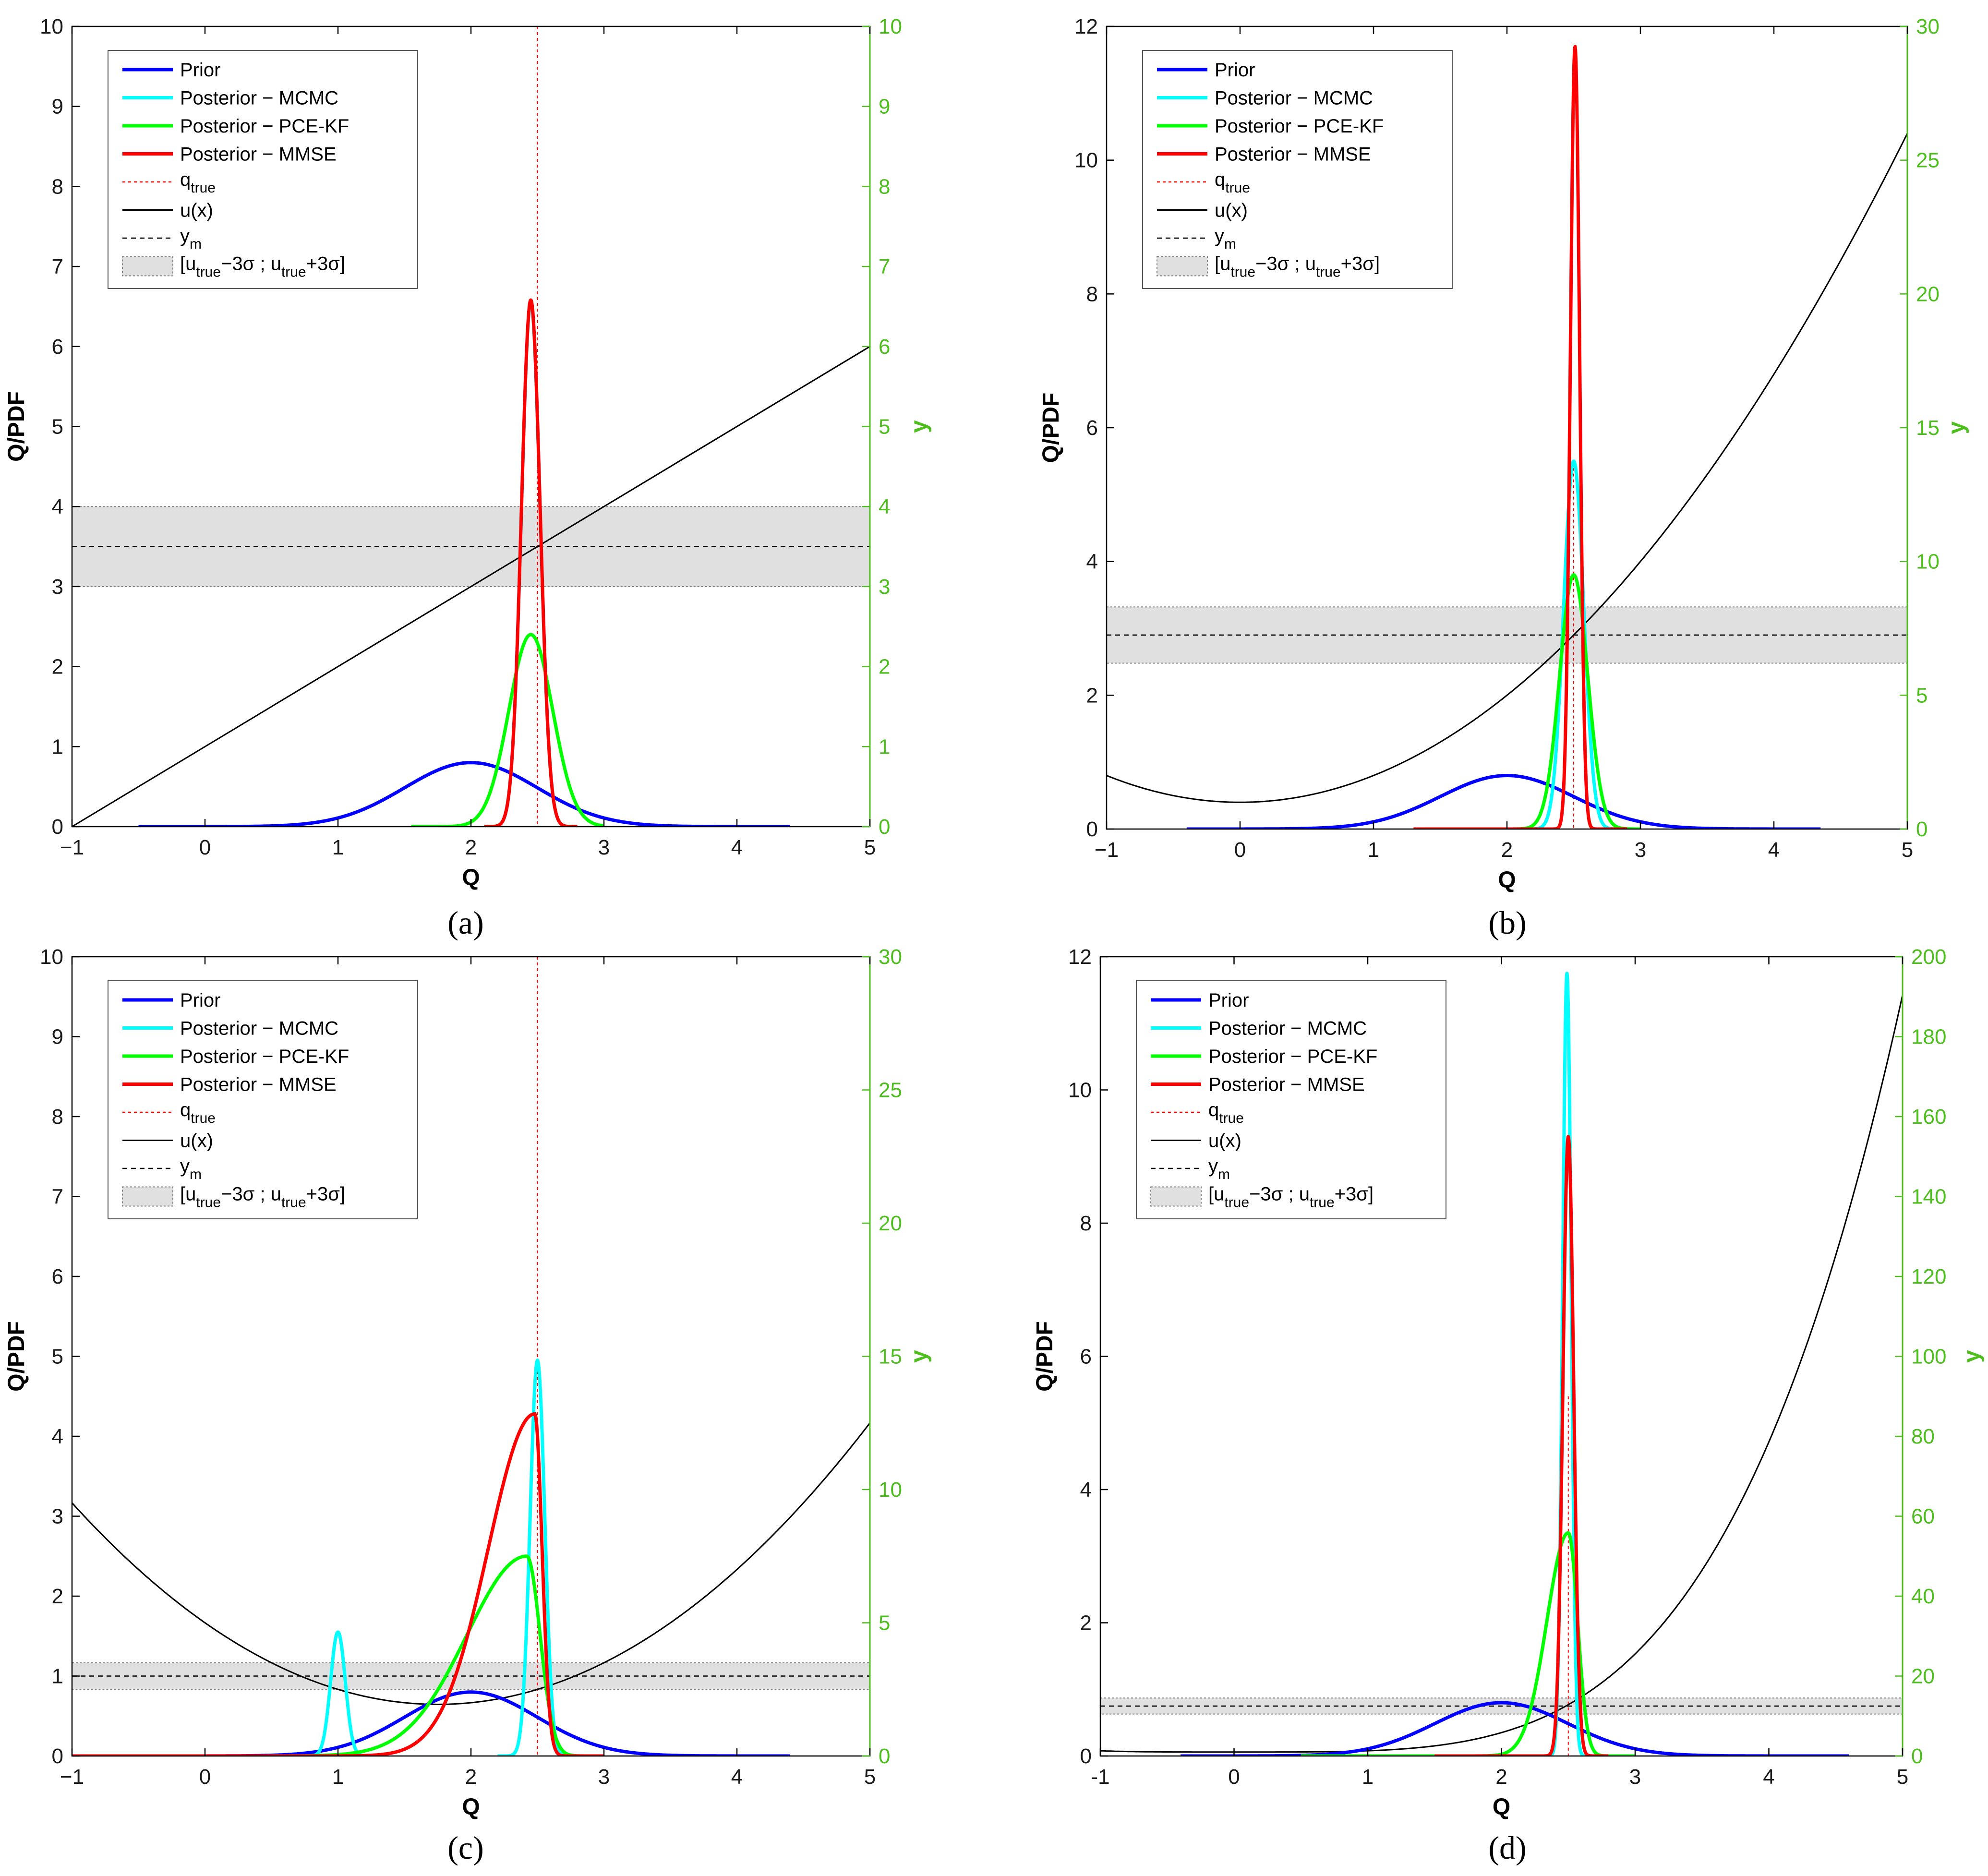  What do you see at coordinates (465, 922) in the screenshot?
I see `panel-caption: (a)` at bounding box center [465, 922].